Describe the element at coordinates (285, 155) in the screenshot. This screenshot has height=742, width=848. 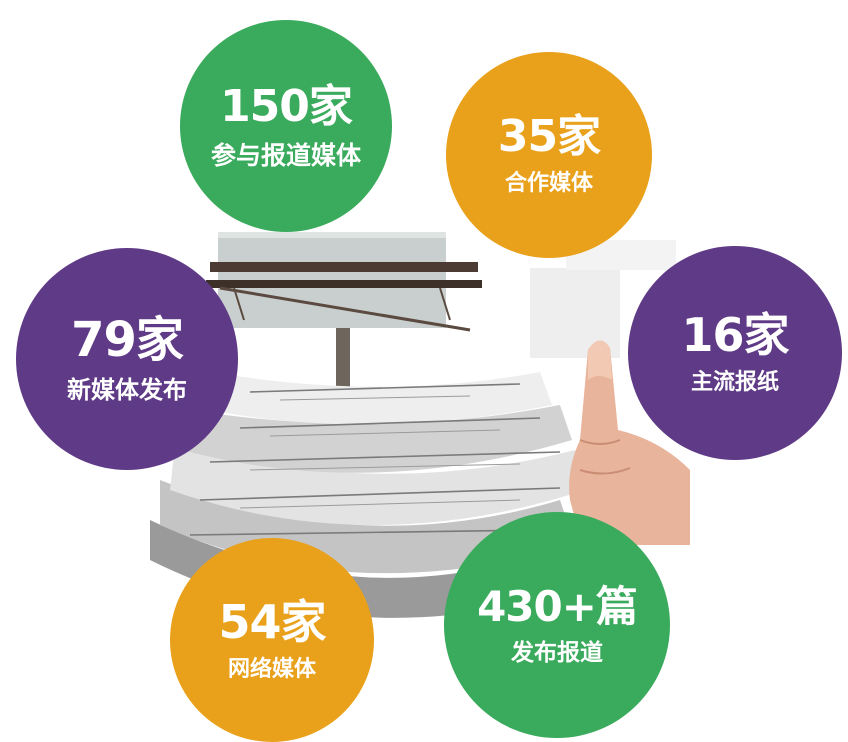
I see `stat-label: 参与报道媒体` at that location.